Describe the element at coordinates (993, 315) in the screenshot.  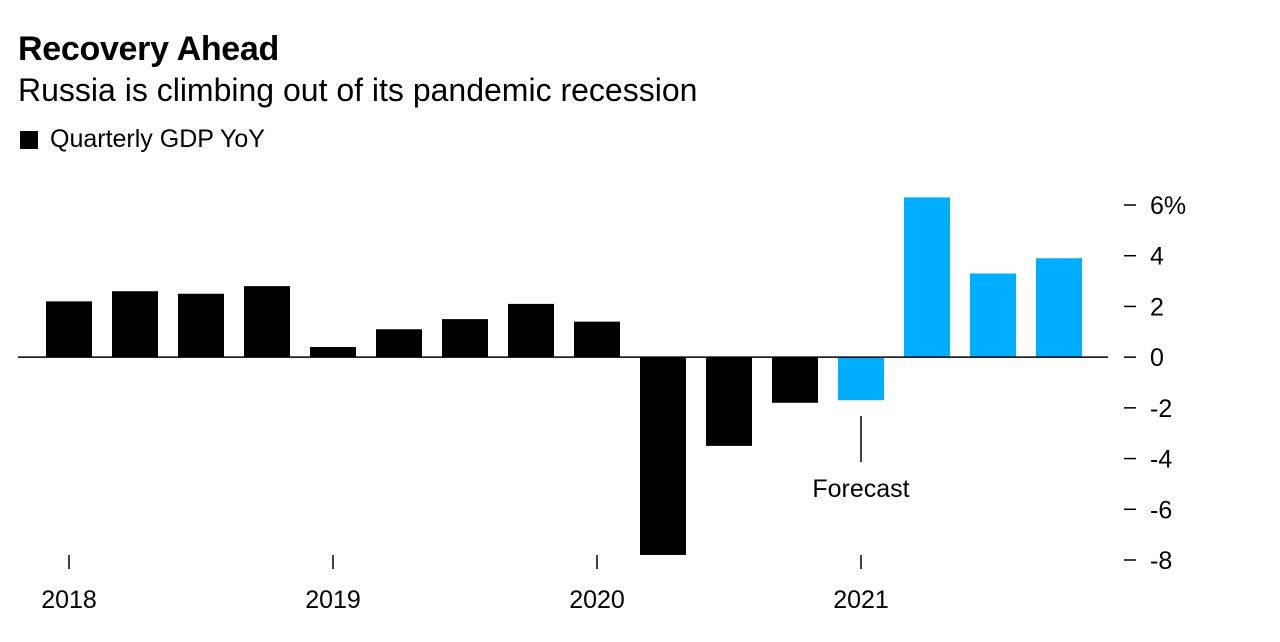
I see `bar-2021-q3` at that location.